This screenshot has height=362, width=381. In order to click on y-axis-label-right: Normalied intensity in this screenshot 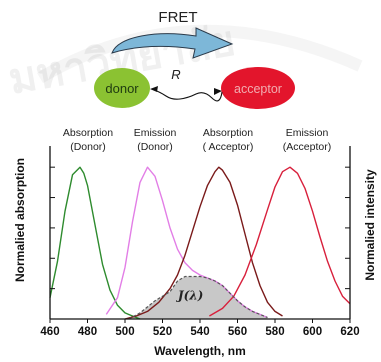, I will do `click(370, 225)`.